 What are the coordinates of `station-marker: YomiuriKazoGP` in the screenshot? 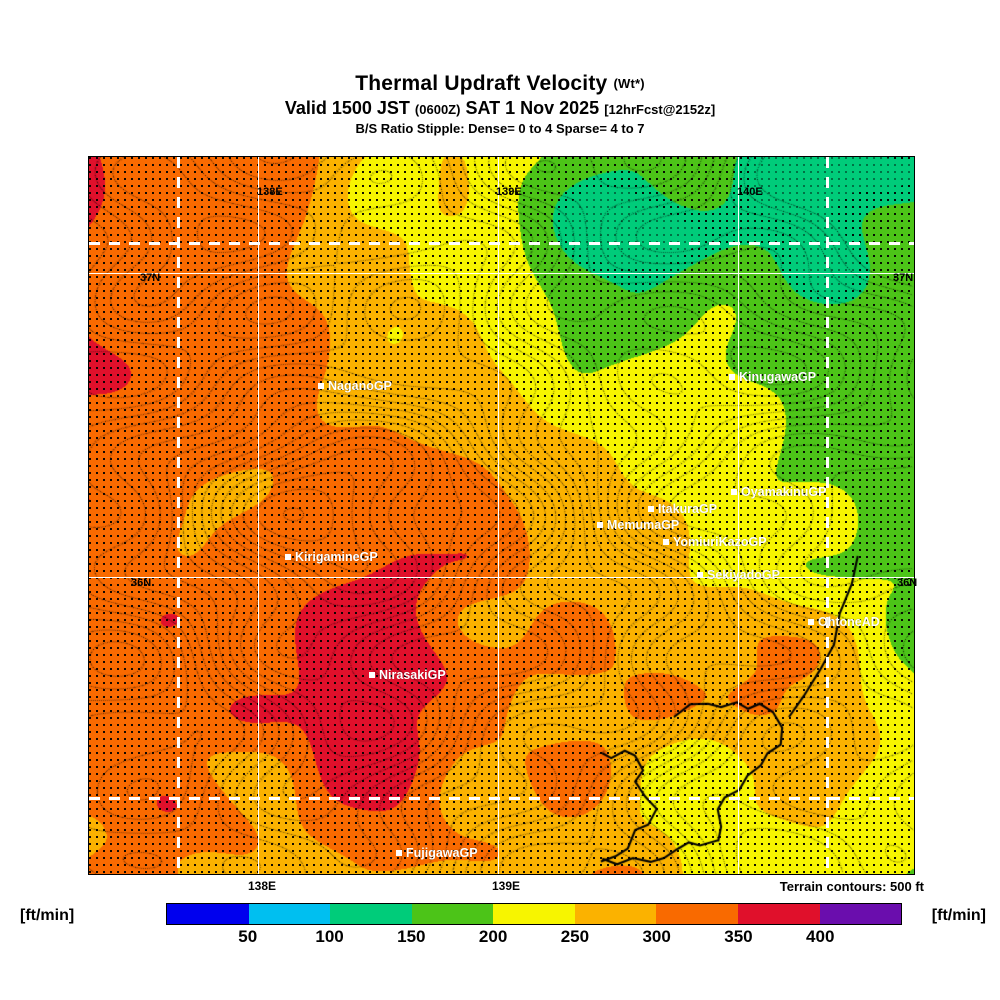 It's located at (715, 542).